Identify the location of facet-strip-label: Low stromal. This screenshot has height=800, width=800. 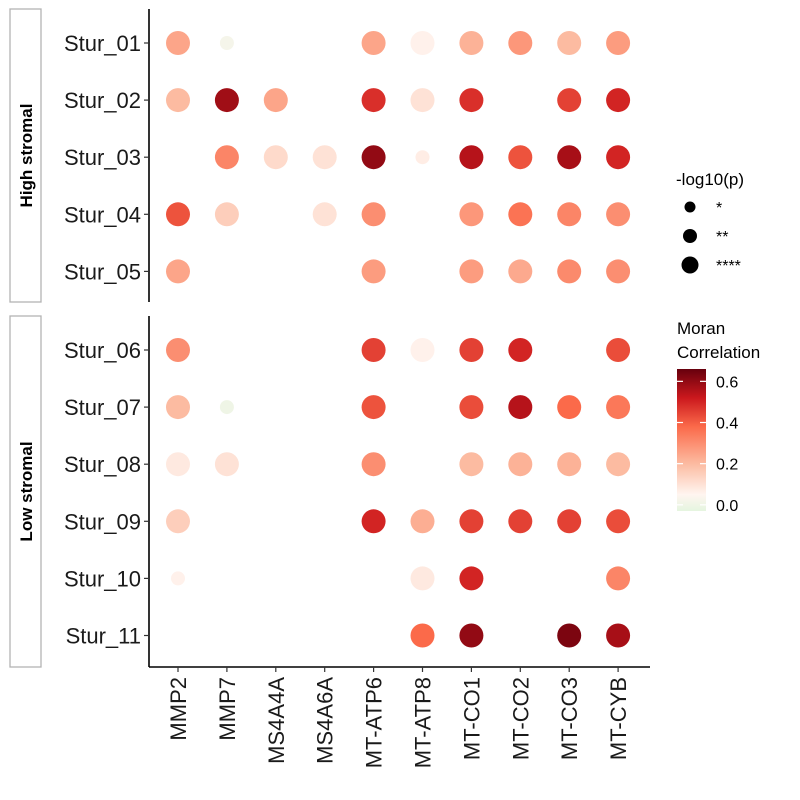
(26, 491).